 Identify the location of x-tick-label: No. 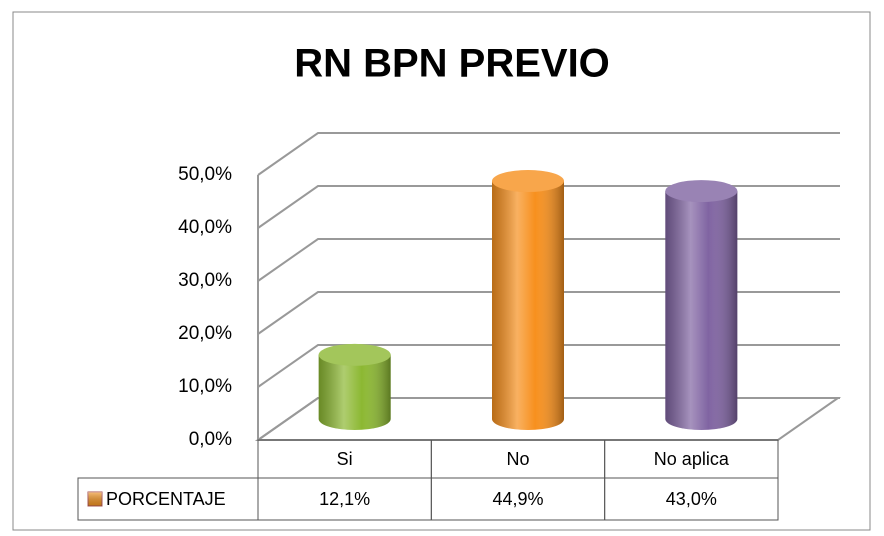
(517, 459).